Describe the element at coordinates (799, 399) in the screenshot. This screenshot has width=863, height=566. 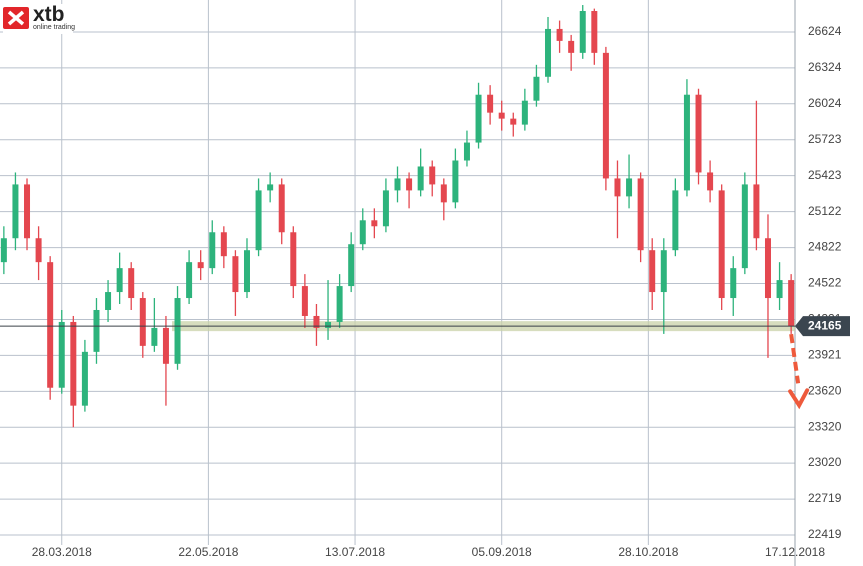
I see `arrow-head` at that location.